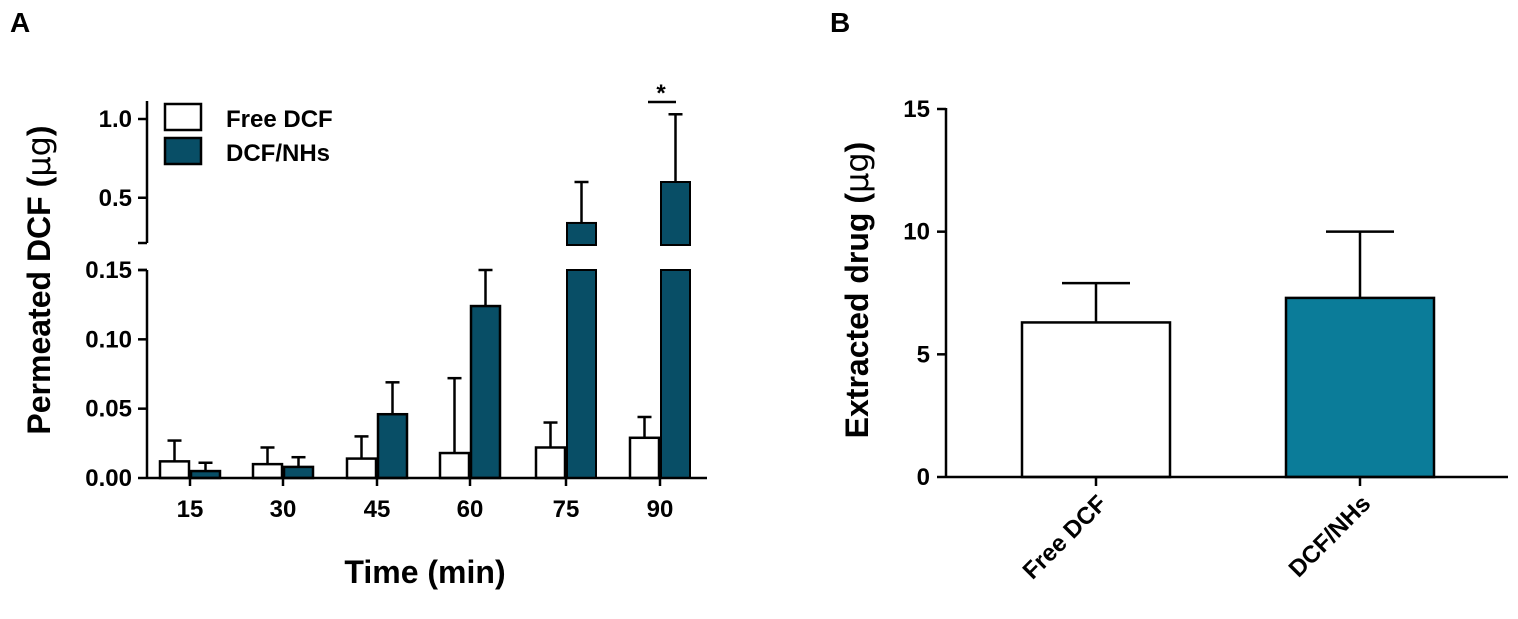 This screenshot has height=619, width=1518. Describe the element at coordinates (660, 509) in the screenshot. I see `x-tick-label-90: 90` at that location.